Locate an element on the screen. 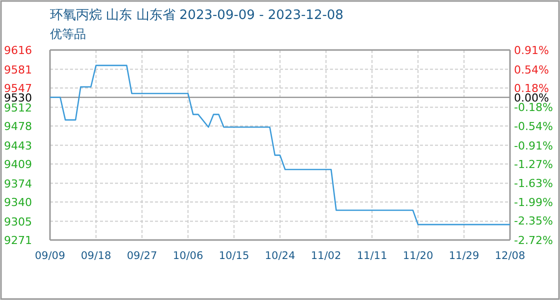  y2-tick-label: -0.18% is located at coordinates (533, 107).